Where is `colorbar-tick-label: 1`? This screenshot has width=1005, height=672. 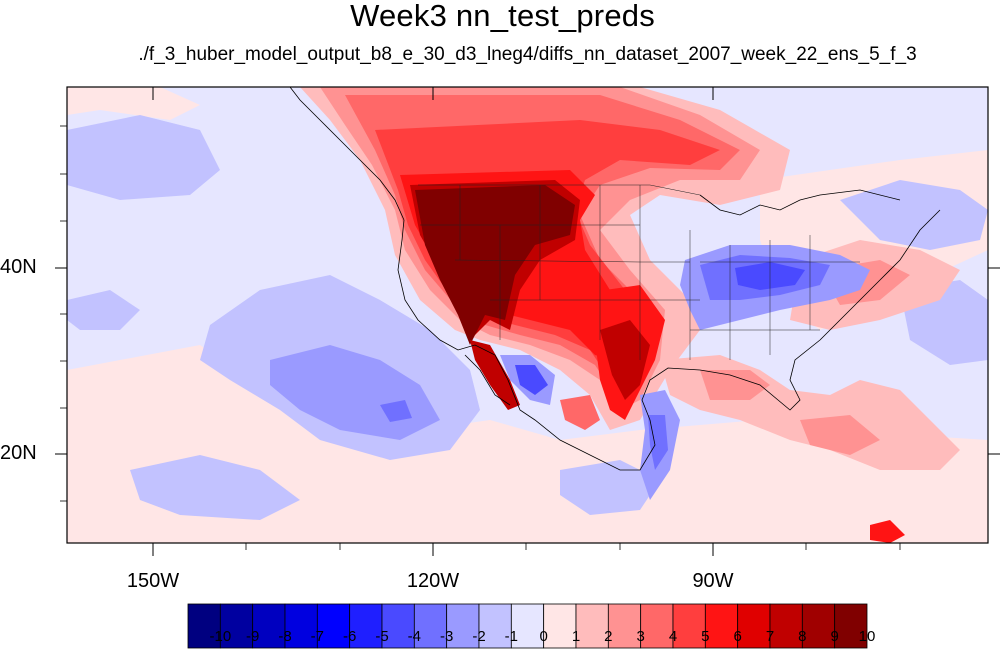 colorbar-tick-label: 1 is located at coordinates (576, 636).